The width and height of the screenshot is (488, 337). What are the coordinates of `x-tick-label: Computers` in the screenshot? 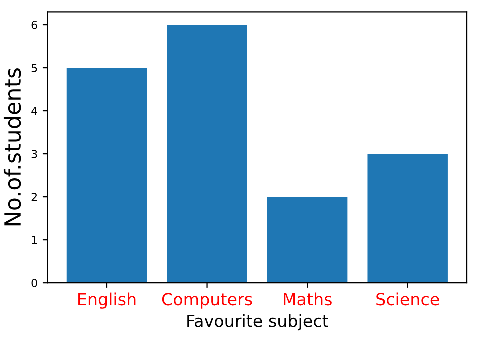 It's located at (207, 301).